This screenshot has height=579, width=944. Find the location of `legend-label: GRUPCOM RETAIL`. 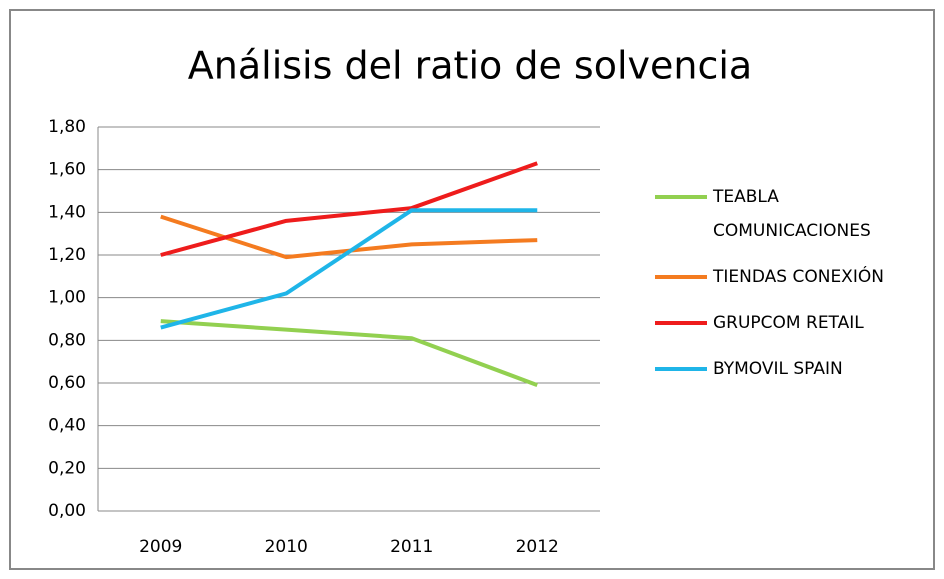

legend-label: GRUPCOM RETAIL is located at coordinates (788, 323).